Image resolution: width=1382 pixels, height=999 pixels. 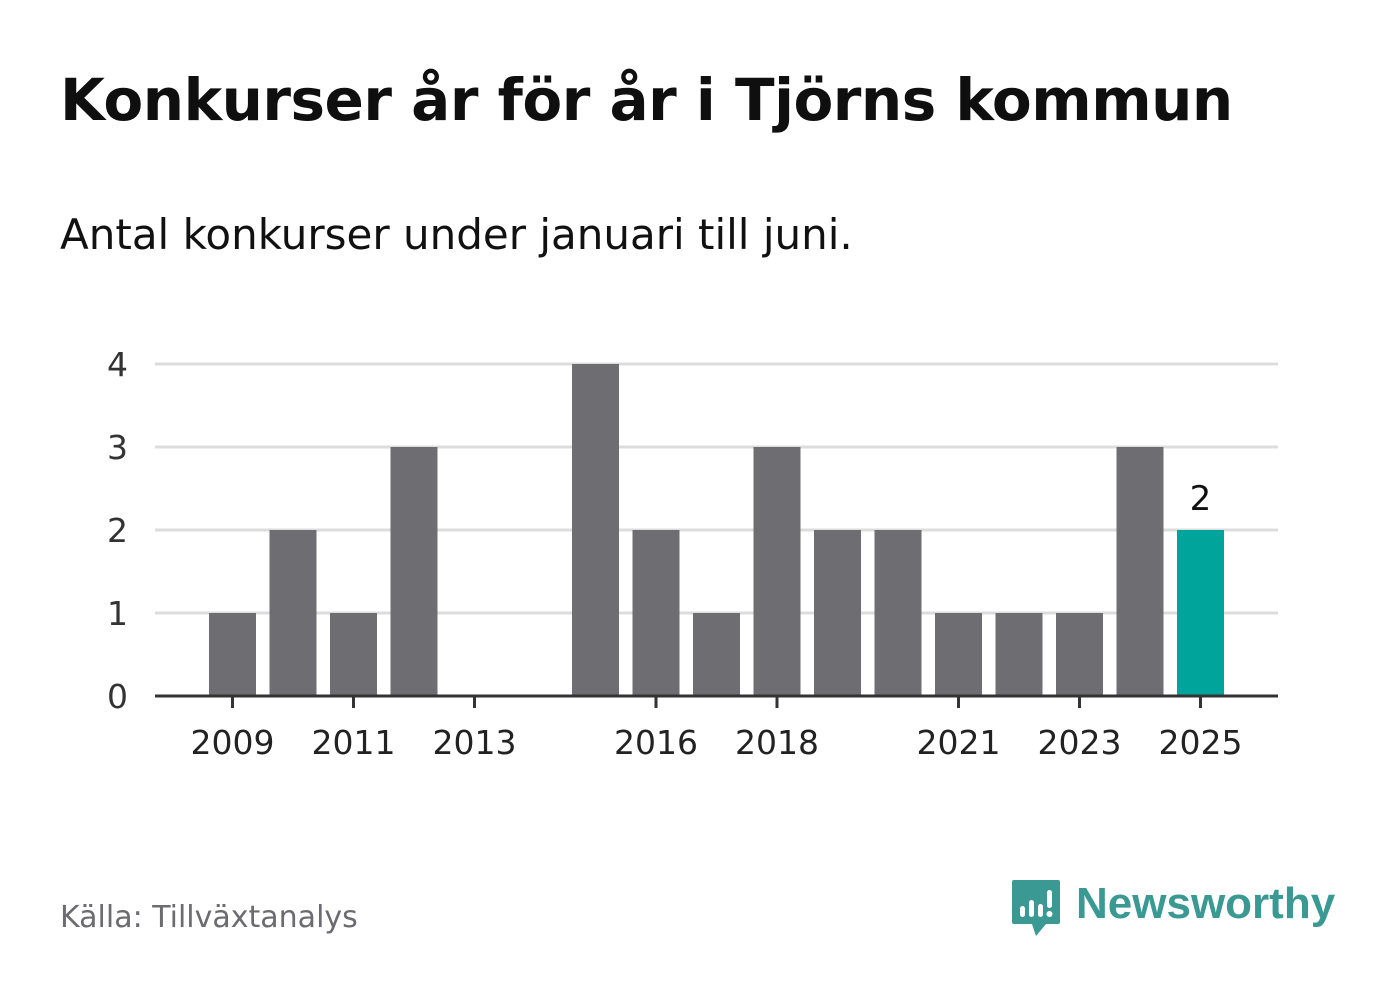 What do you see at coordinates (1079, 654) in the screenshot?
I see `bar-2023` at bounding box center [1079, 654].